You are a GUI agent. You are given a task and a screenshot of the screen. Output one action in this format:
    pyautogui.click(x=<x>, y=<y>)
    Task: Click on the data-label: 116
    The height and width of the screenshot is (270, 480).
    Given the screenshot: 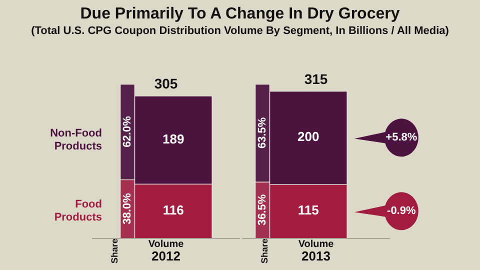 What is the action you would take?
    pyautogui.click(x=173, y=210)
    